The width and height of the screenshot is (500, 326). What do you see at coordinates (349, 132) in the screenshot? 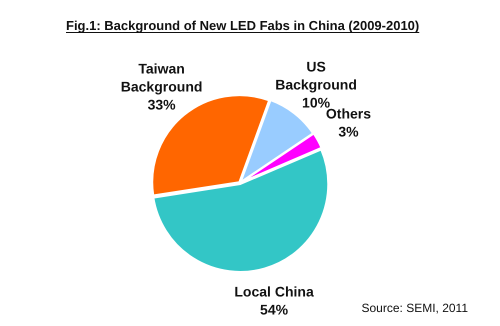
I see `data-label: 3%` at bounding box center [349, 132].